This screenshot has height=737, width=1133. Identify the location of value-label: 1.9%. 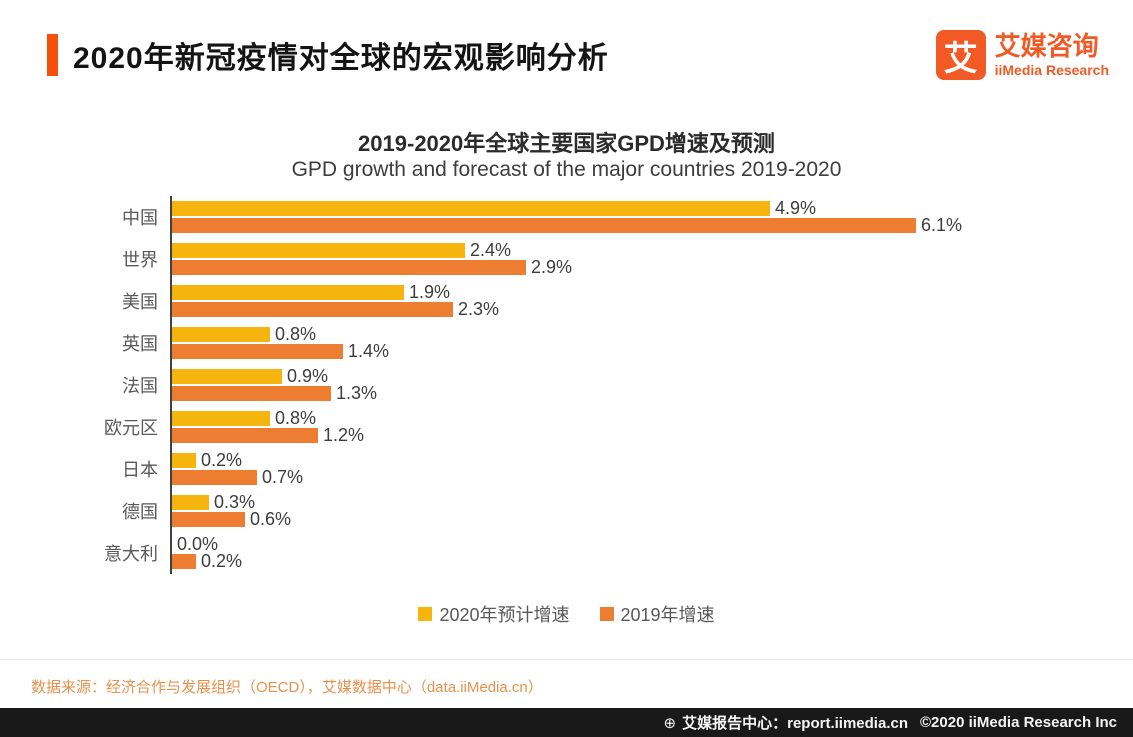
(430, 292).